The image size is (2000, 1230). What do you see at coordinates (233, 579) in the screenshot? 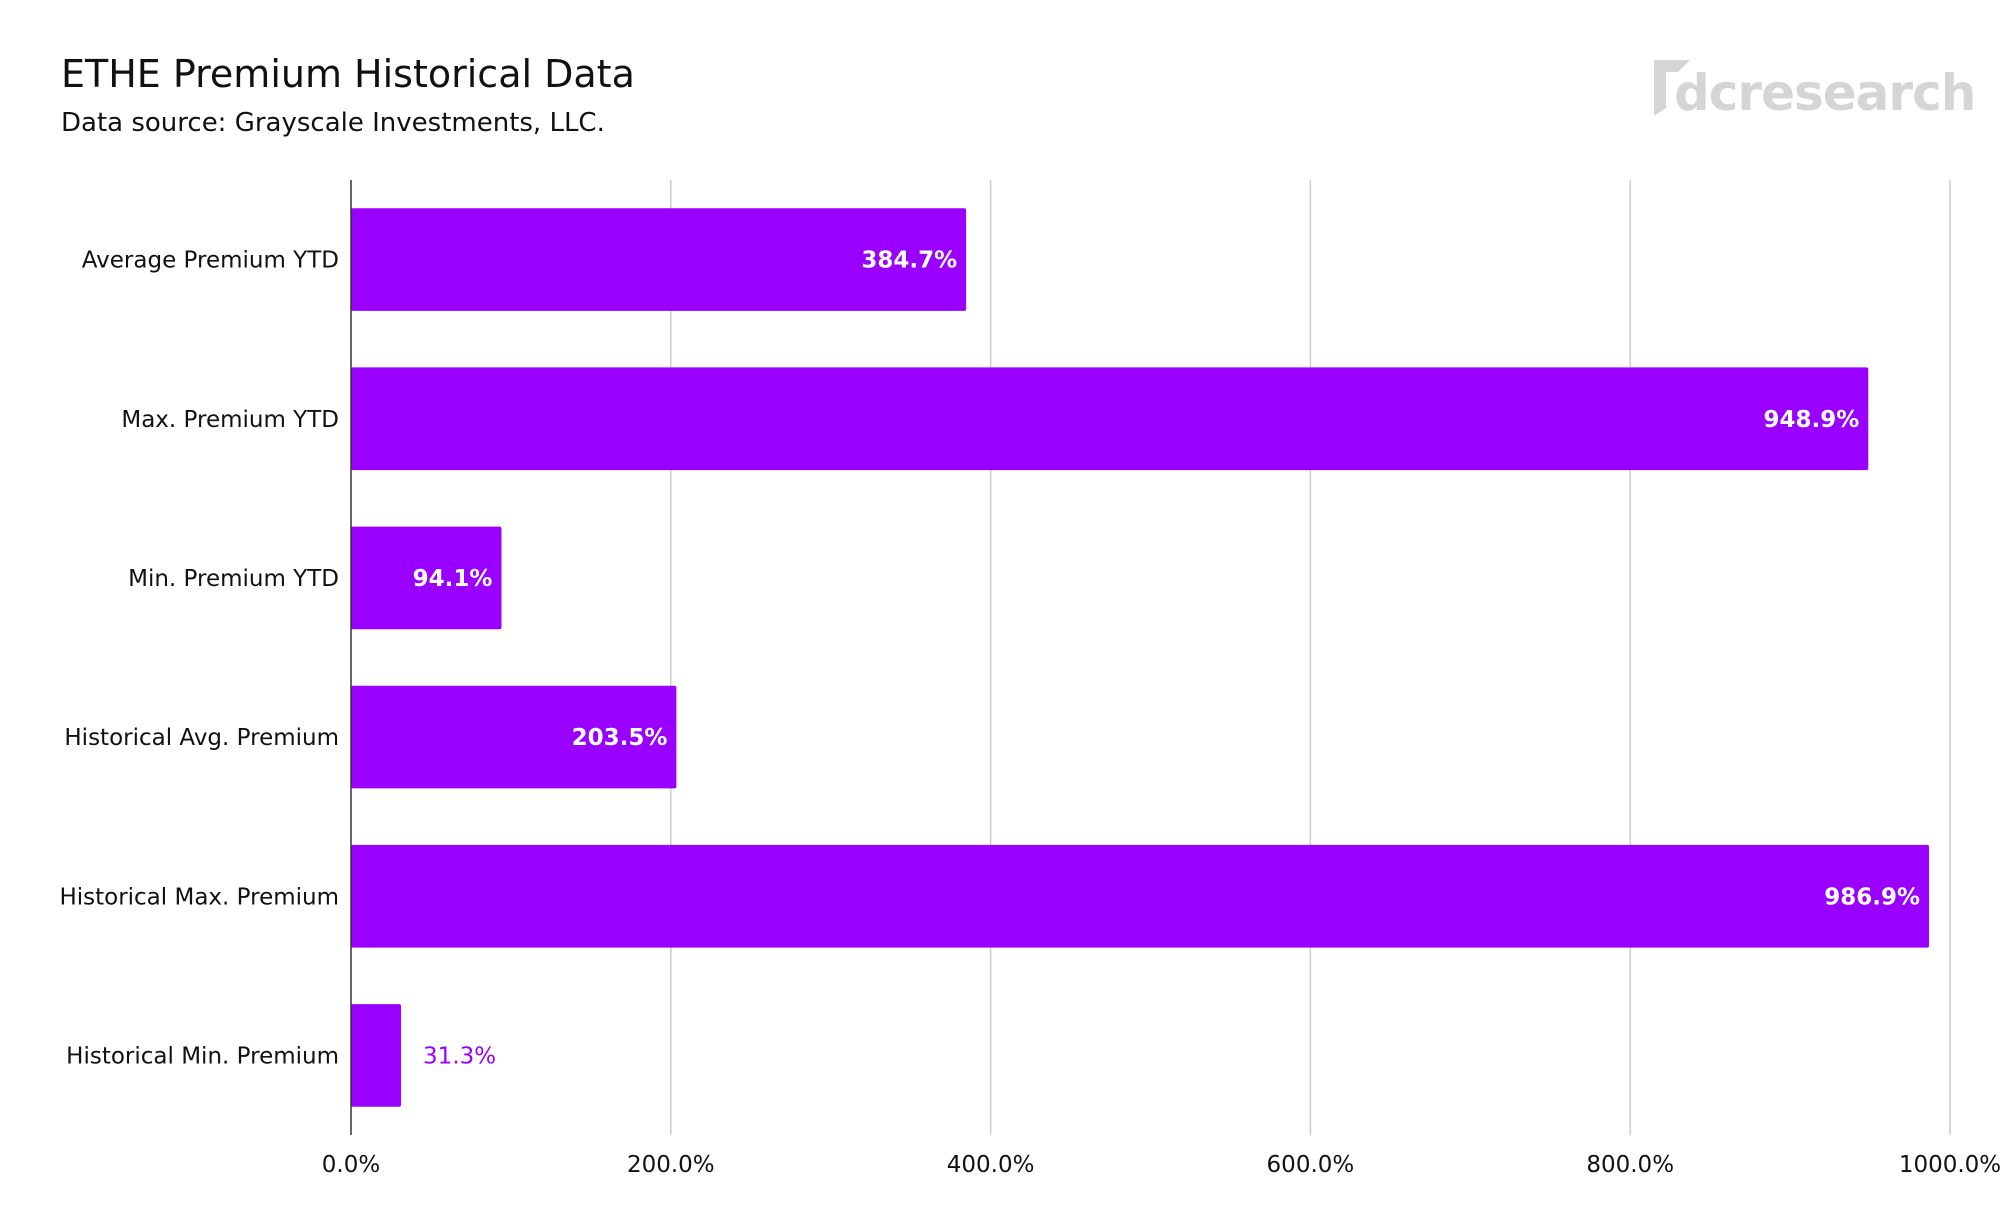
I see `category-label: Min. Premium YTD` at bounding box center [233, 579].